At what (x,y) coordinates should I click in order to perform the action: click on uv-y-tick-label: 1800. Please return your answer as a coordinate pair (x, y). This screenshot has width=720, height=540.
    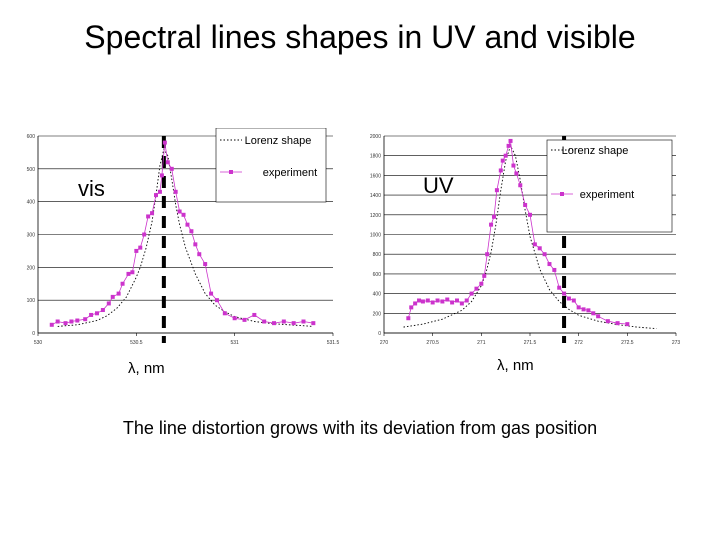
    Looking at the image, I should click on (375, 157).